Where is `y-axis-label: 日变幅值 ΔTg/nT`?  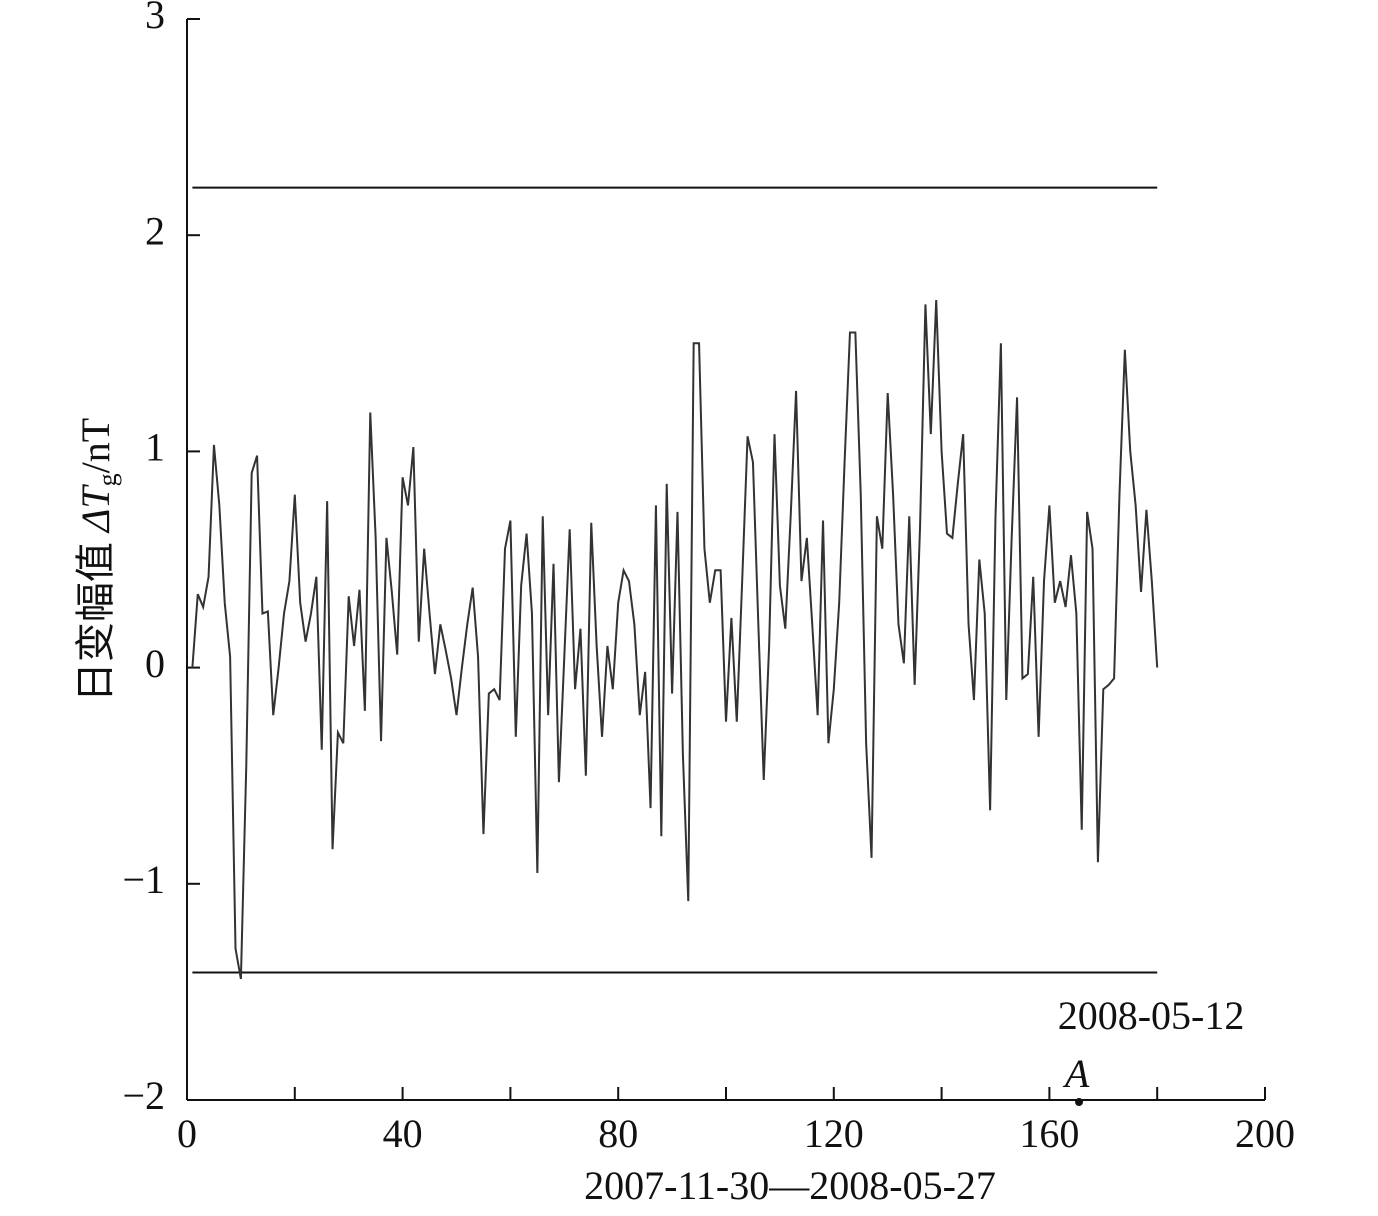
y-axis-label: 日变幅值 ΔTg/nT is located at coordinates (97, 560).